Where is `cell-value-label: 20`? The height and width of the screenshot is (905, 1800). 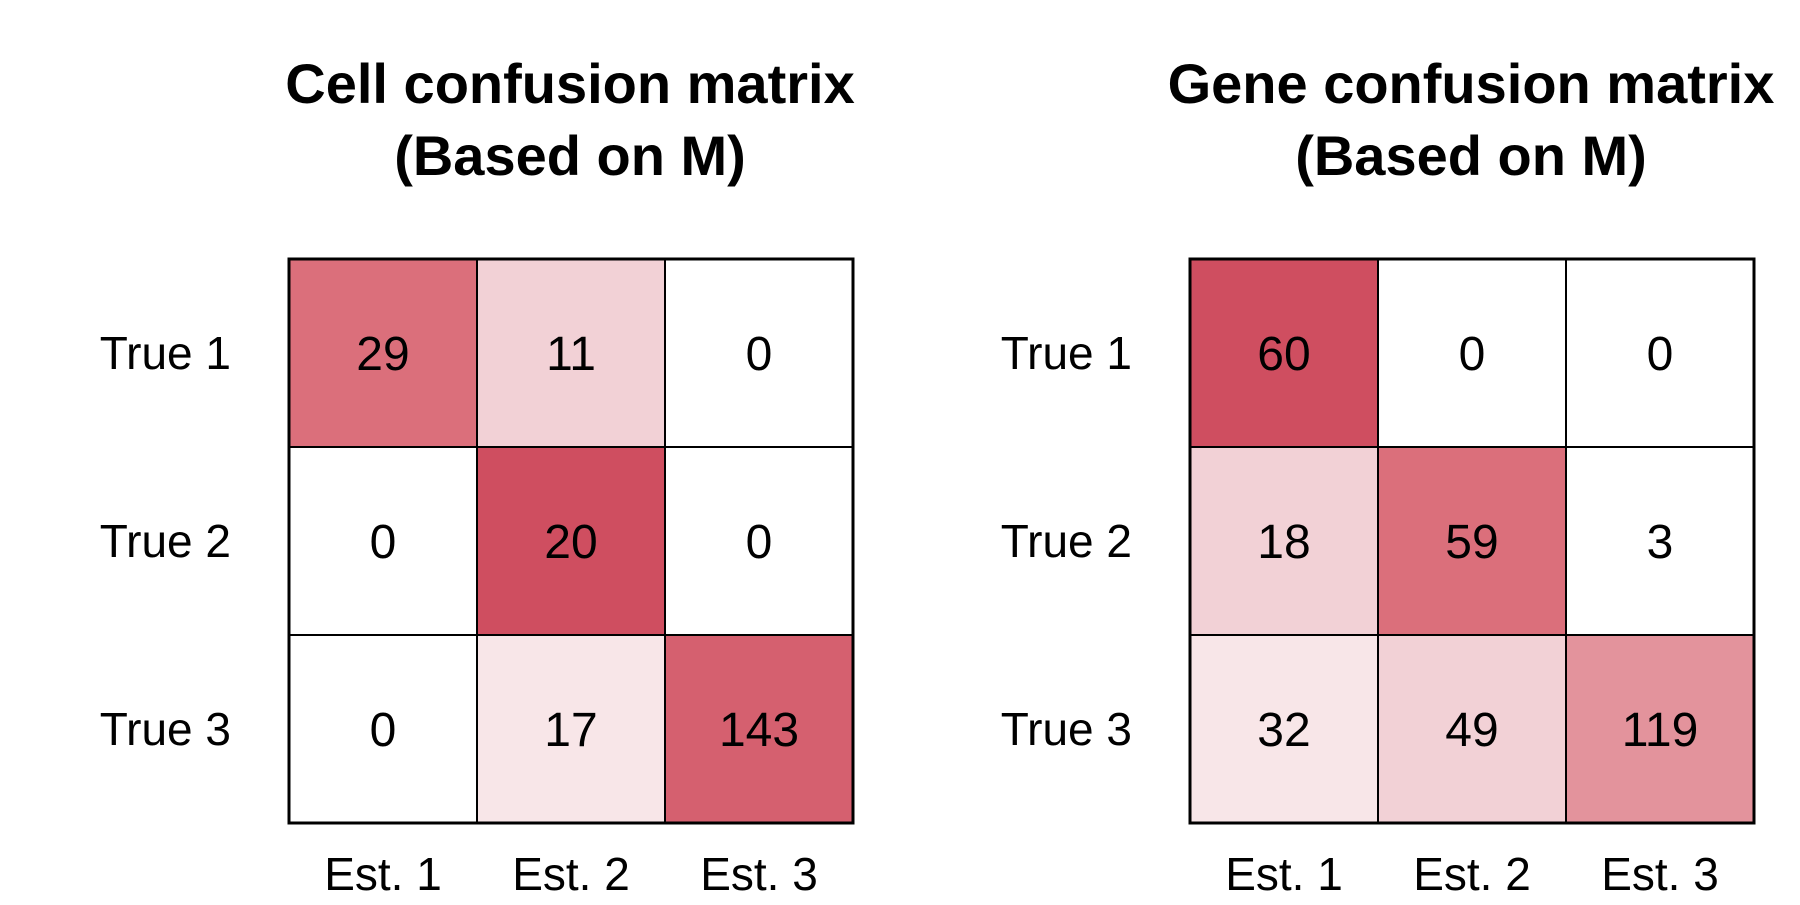
cell-value-label: 20 is located at coordinates (570, 542).